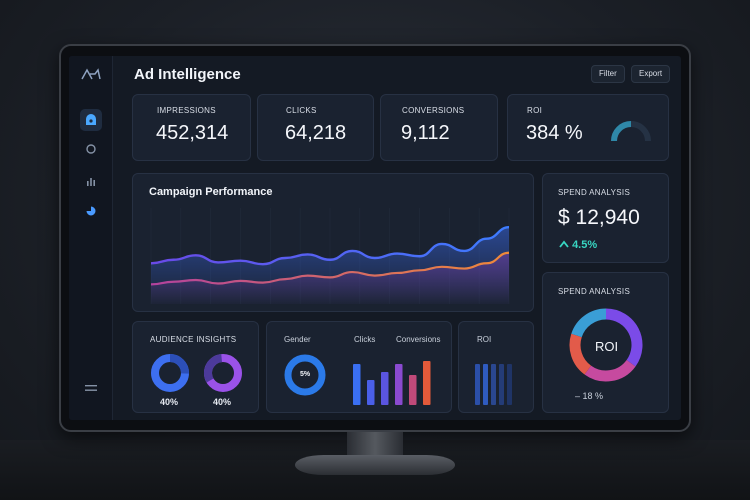  Describe the element at coordinates (418, 339) in the screenshot. I see `conversions-label: Conversions` at that location.